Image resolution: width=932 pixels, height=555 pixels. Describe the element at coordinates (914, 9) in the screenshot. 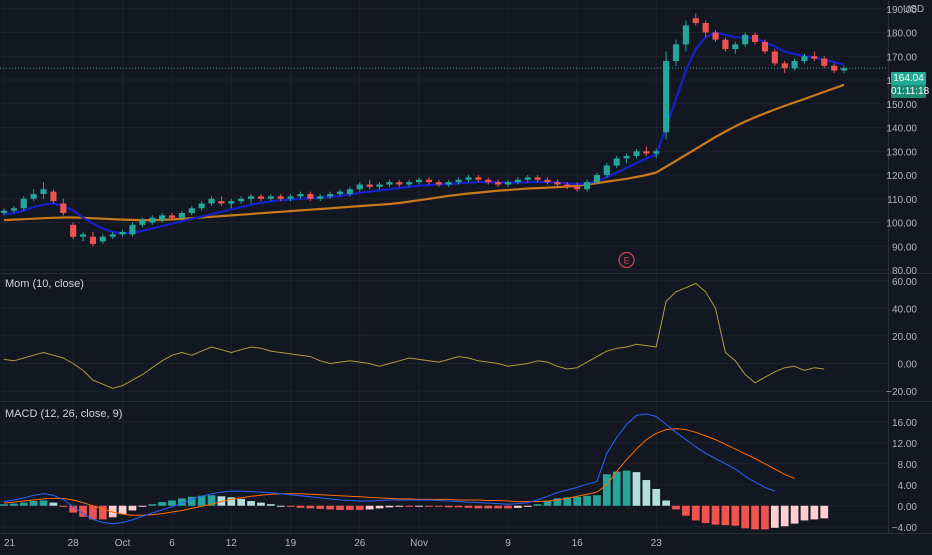

I see `currency-label: USD` at that location.